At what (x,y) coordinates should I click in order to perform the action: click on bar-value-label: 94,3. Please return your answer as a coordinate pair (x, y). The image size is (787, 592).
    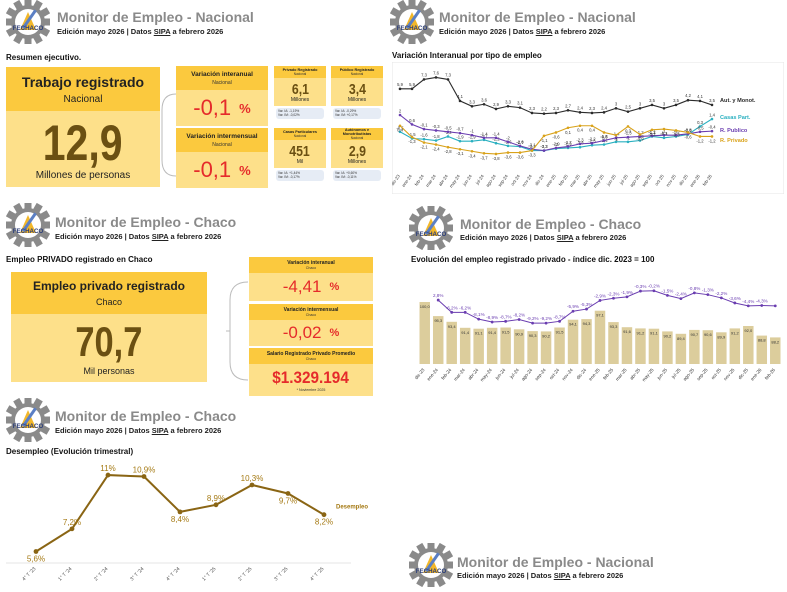
    Looking at the image, I should click on (587, 323).